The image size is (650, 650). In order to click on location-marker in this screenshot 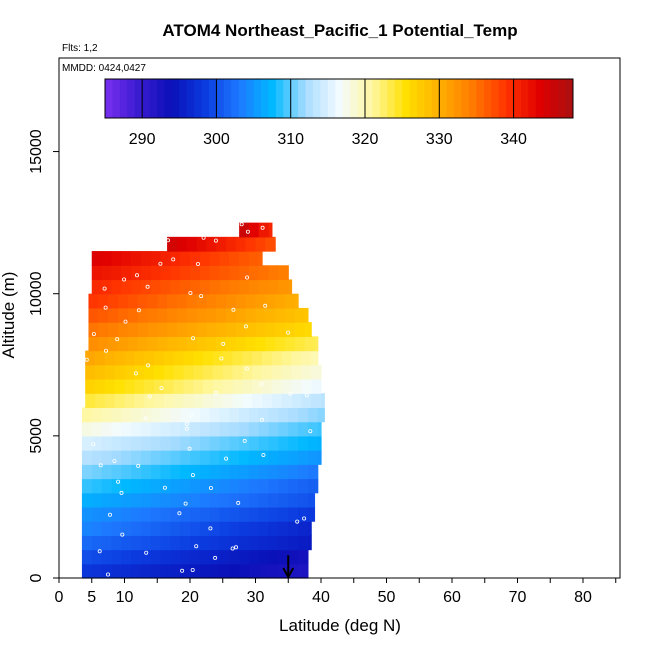, I will do `click(288, 567)`.